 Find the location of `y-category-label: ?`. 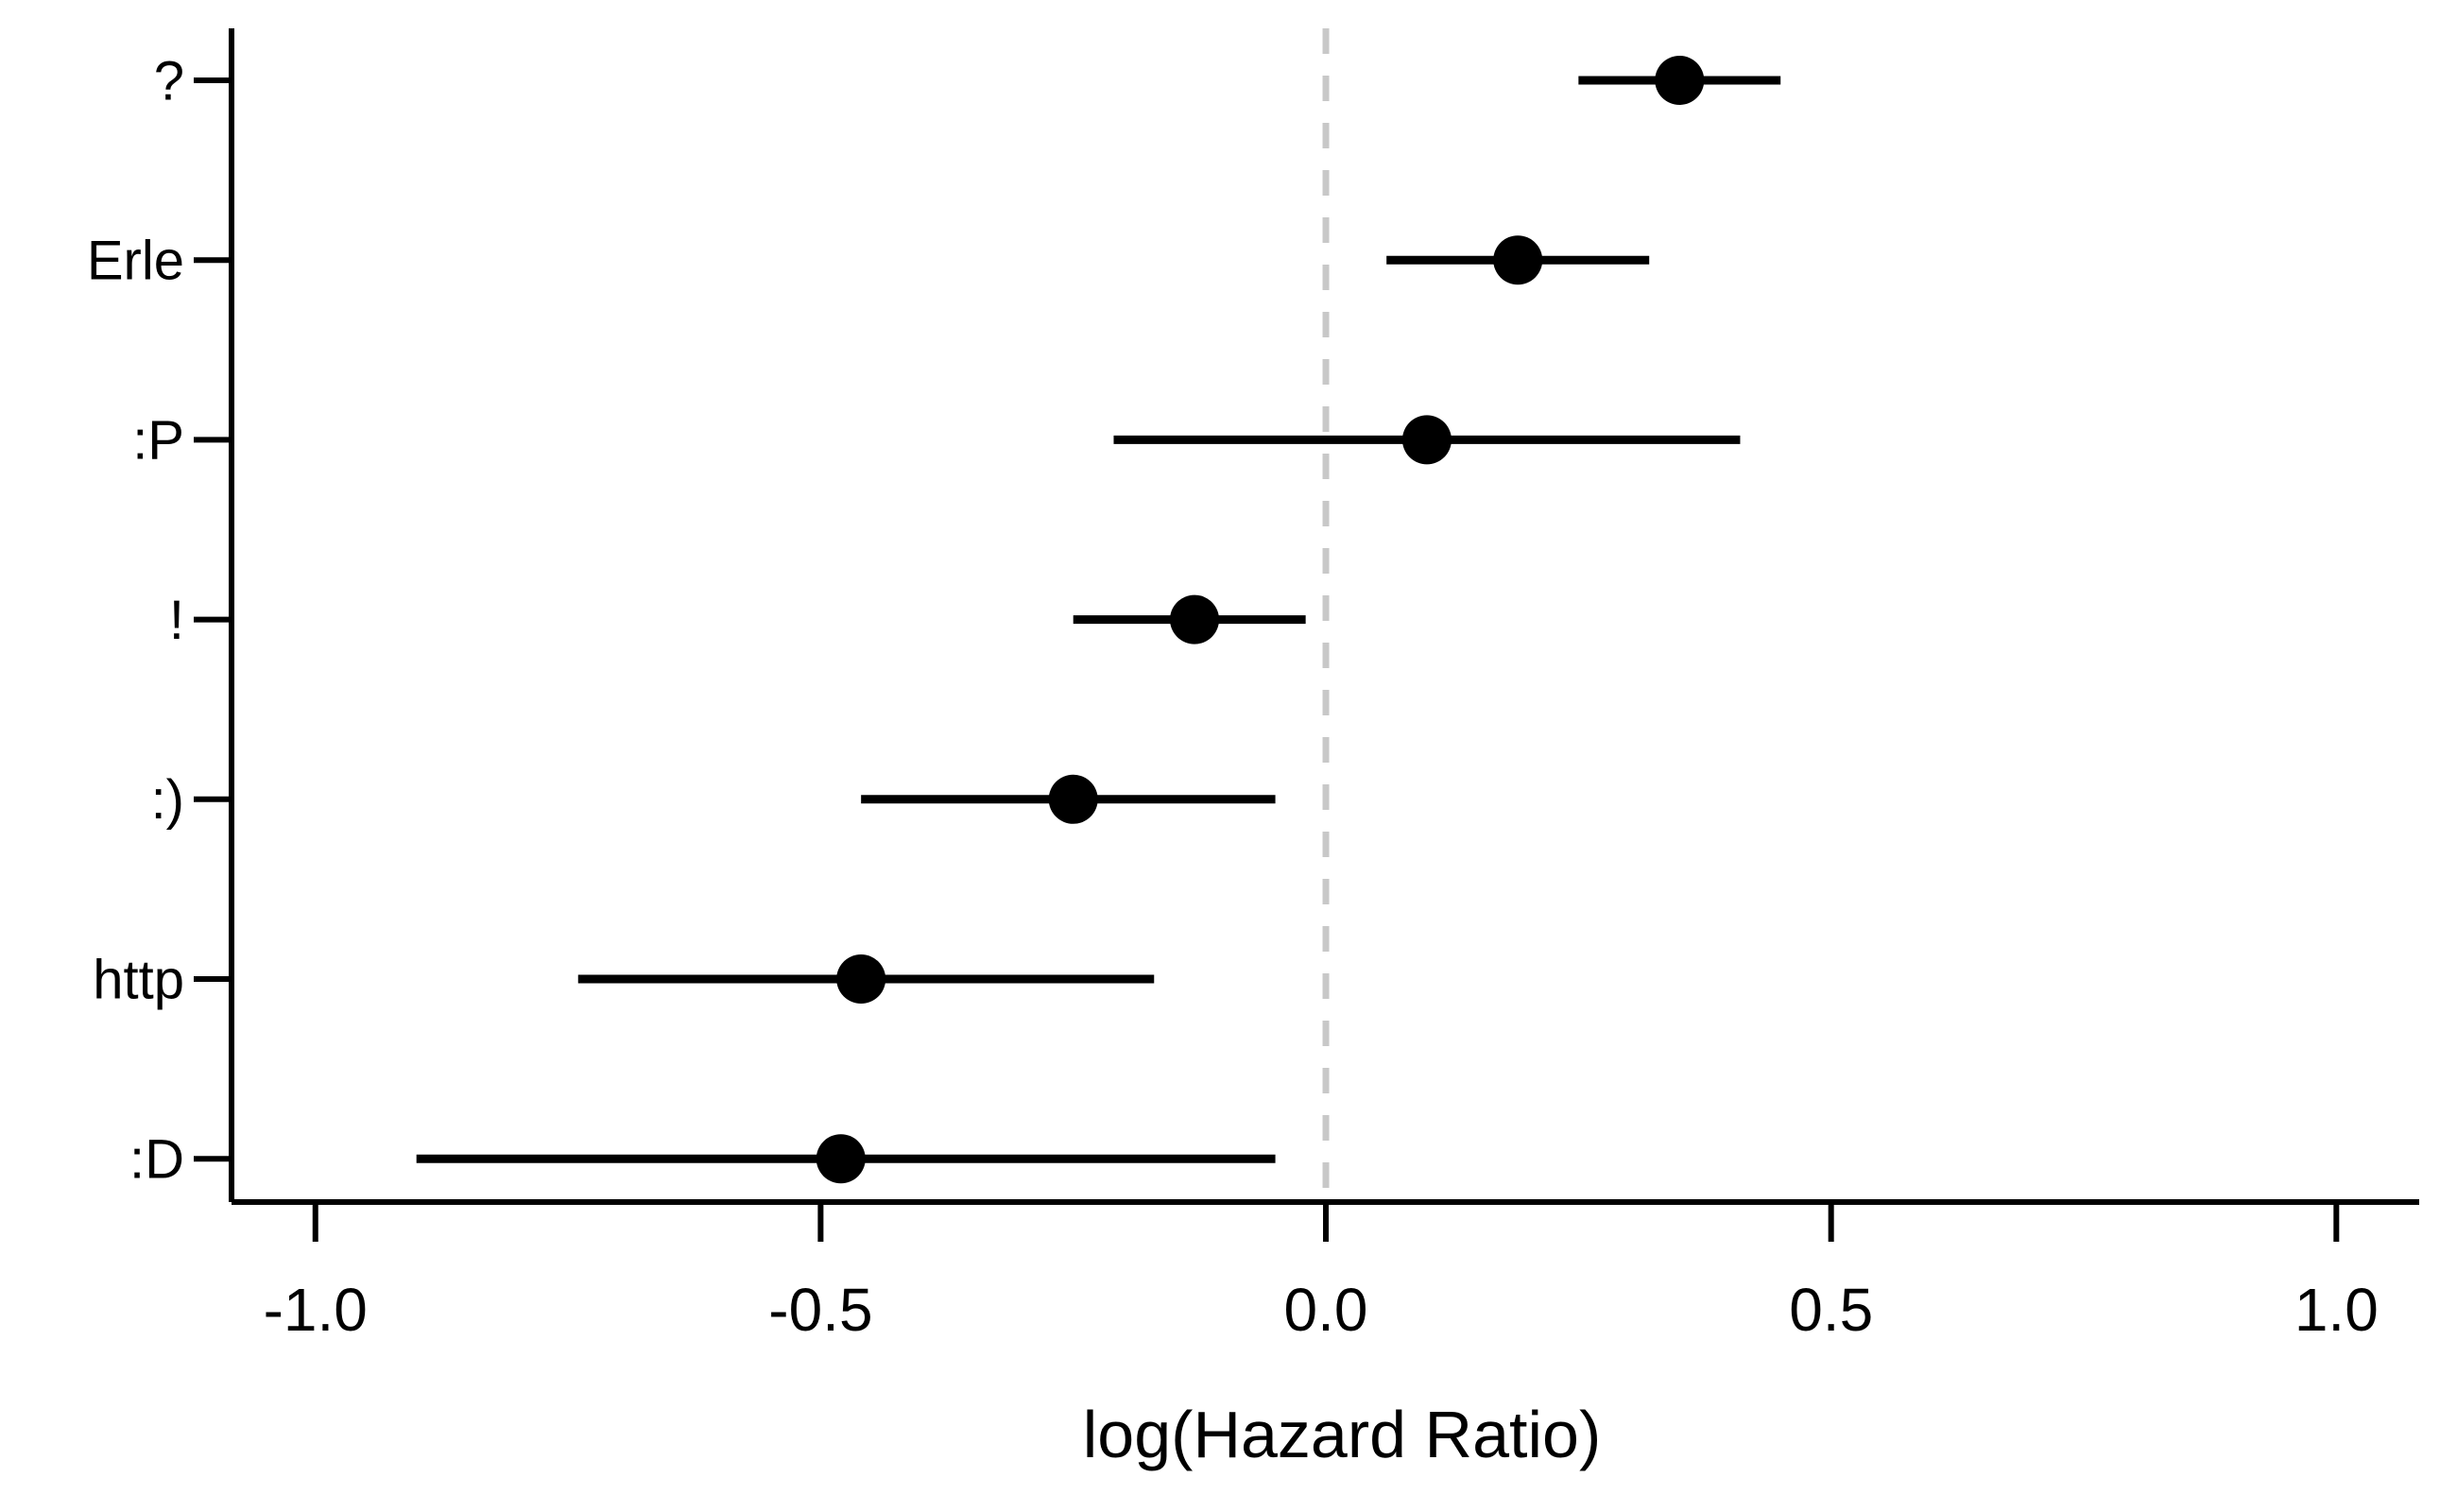

y-category-label: ? is located at coordinates (169, 81).